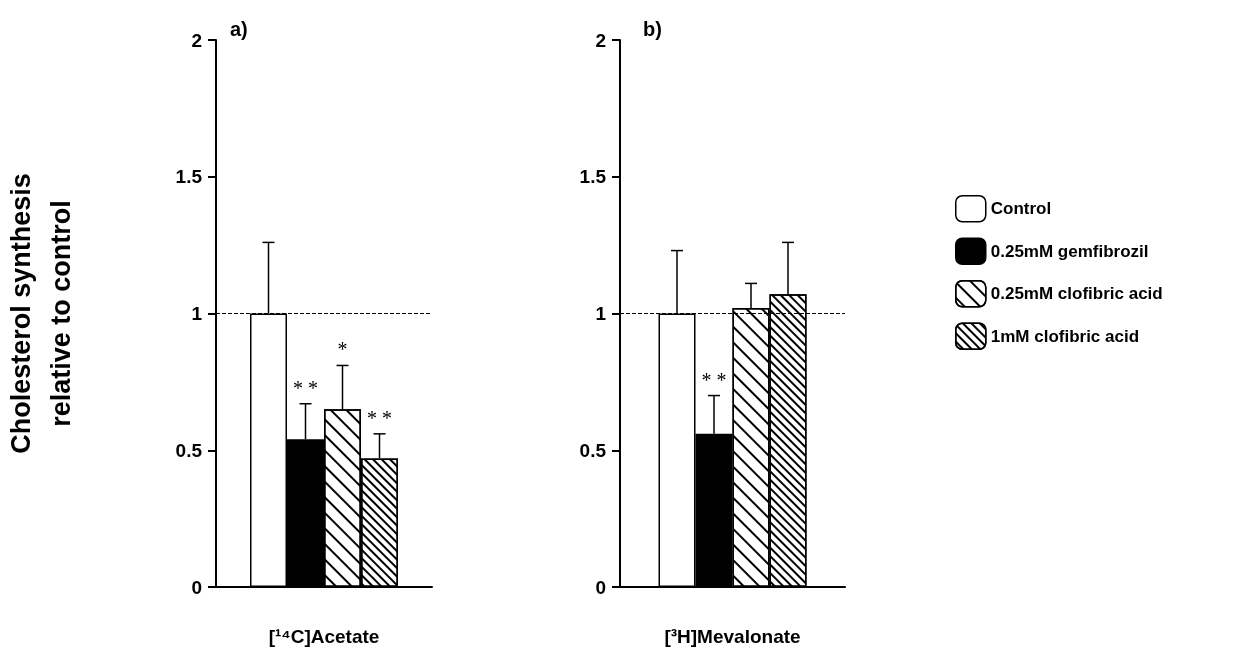 Image resolution: width=1246 pixels, height=653 pixels. What do you see at coordinates (1069, 251) in the screenshot?
I see `legend-label: 0.25mM gemfibrozil` at bounding box center [1069, 251].